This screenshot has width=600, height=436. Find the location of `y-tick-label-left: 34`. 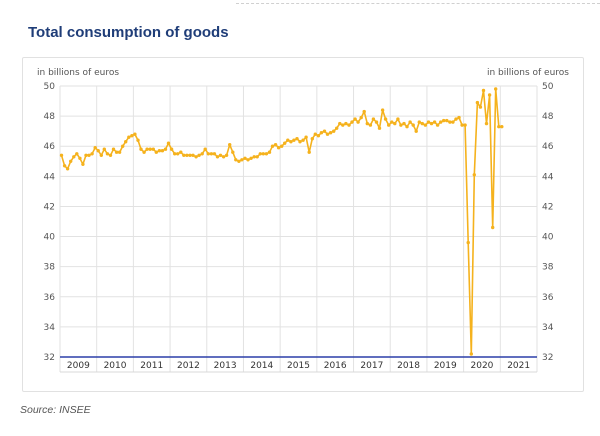

y-tick-label-left: 34 is located at coordinates (50, 328).